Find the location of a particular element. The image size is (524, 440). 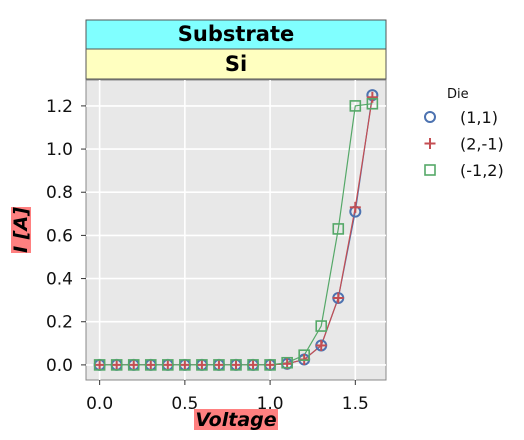

y-axis: 0.0 0.2 0.4 0.6 0.8 1.0 1.2 is located at coordinates (66, 236).